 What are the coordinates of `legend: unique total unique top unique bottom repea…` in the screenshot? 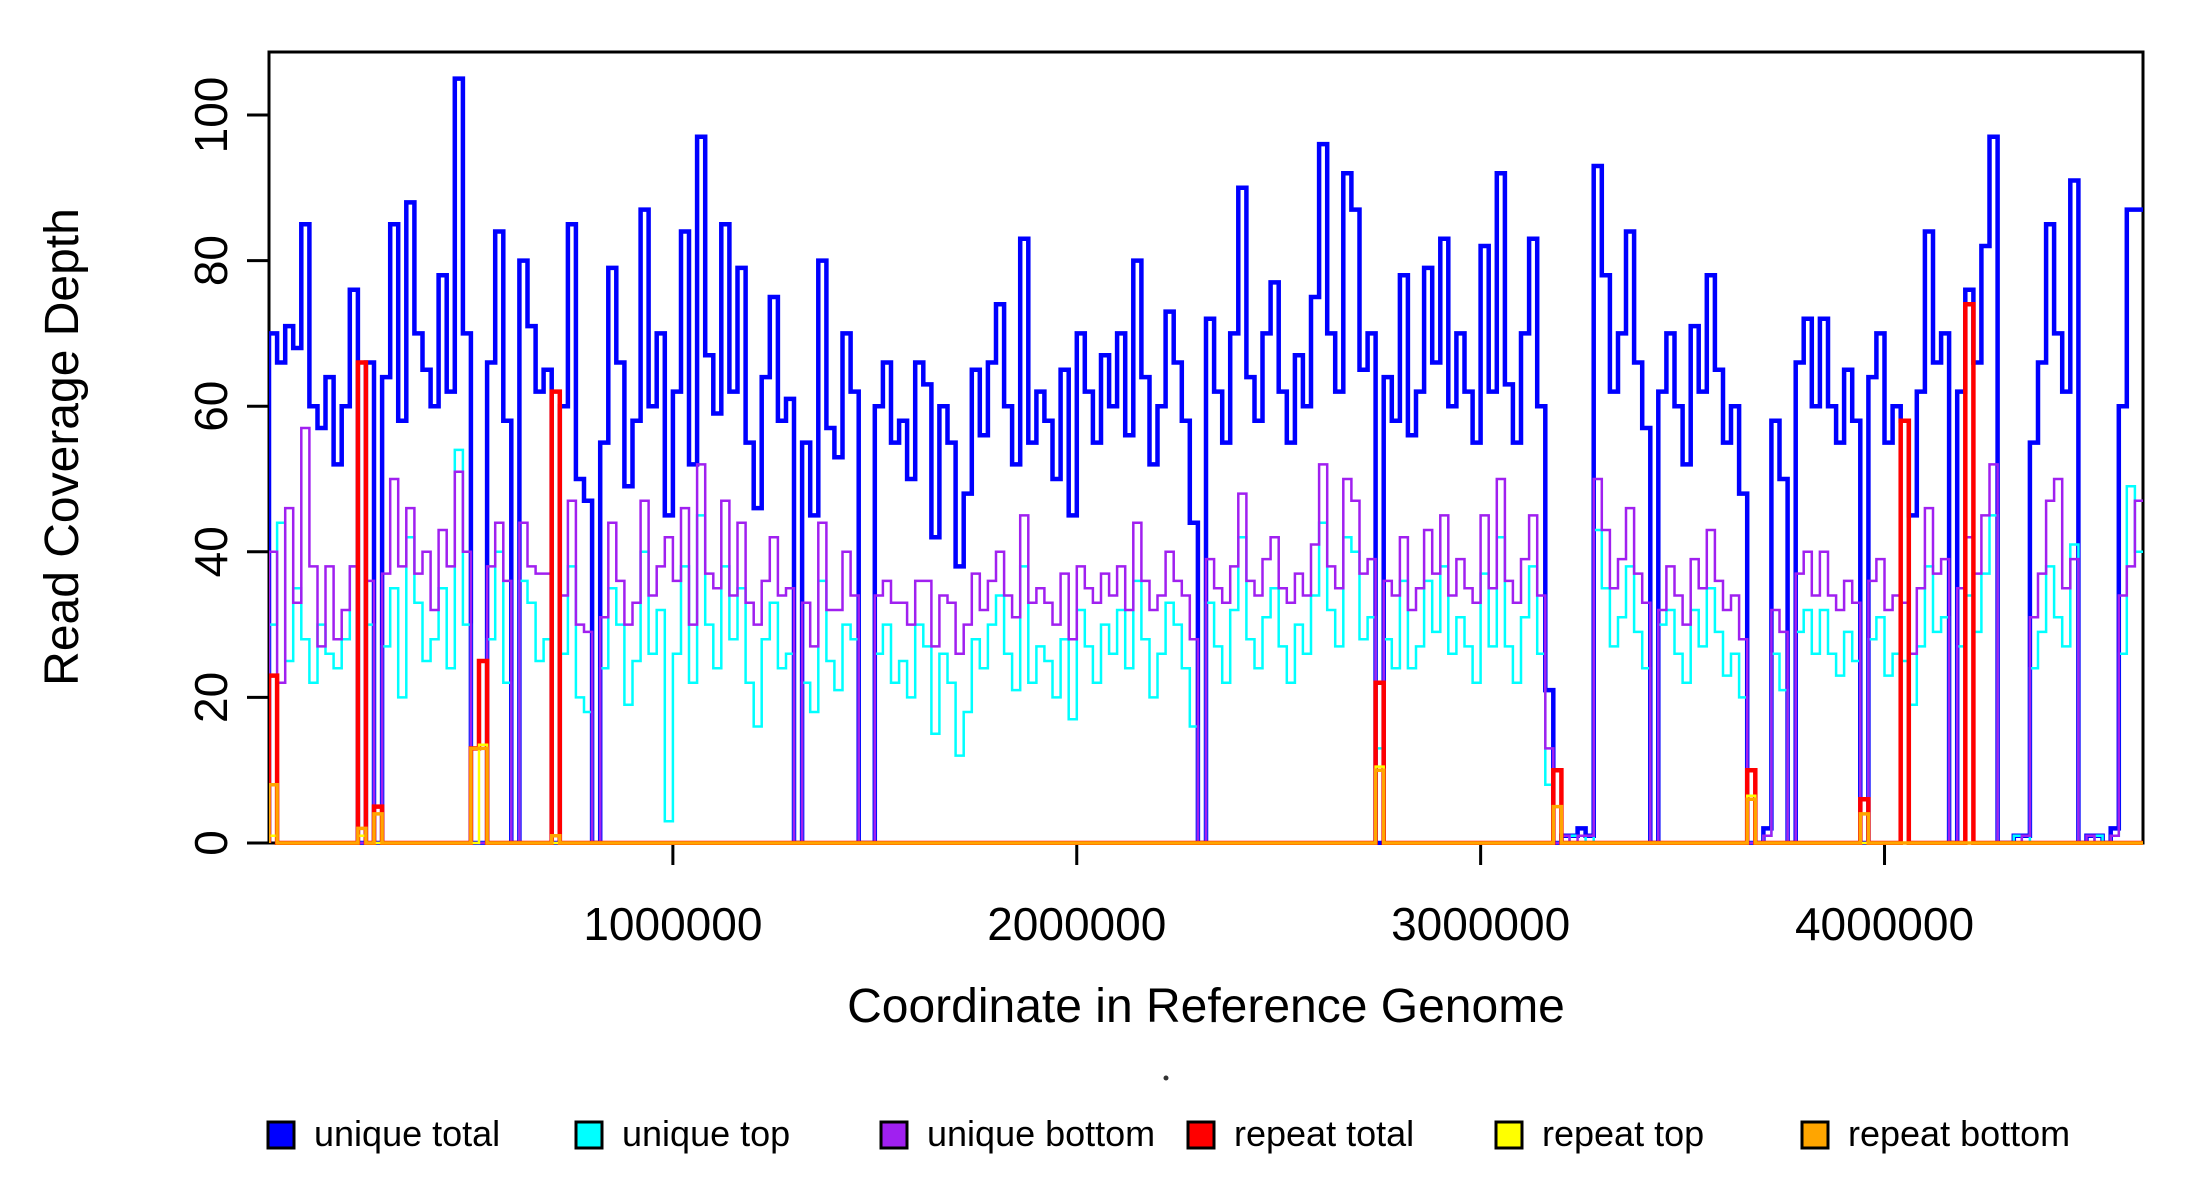 It's located at (1168, 1133).